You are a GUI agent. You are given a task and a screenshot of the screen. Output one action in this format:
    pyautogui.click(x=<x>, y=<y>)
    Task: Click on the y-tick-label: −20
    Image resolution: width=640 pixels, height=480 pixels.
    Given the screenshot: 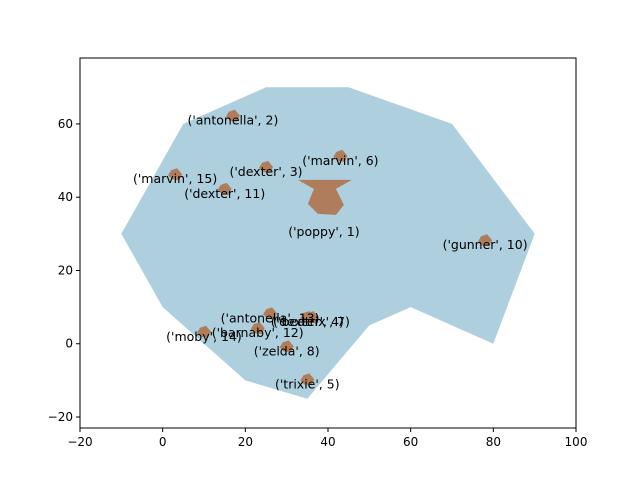 What is the action you would take?
    pyautogui.click(x=60, y=417)
    